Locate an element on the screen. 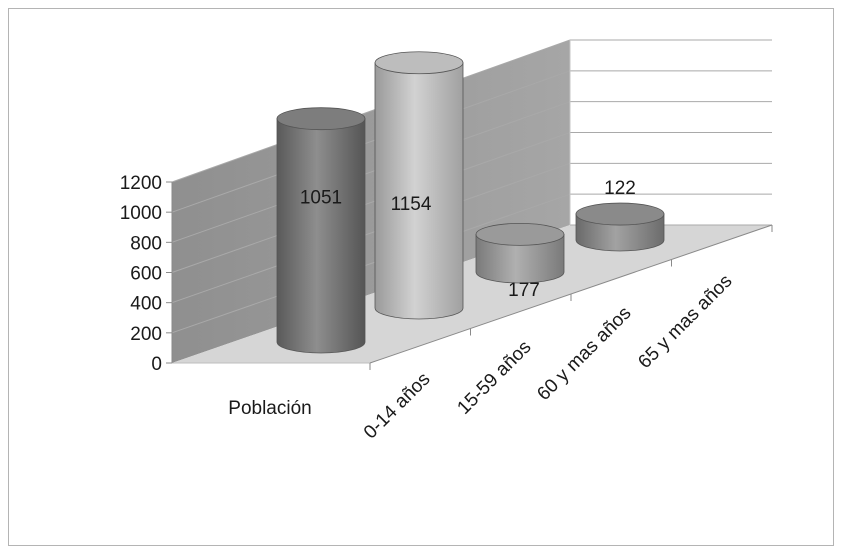  y-tick-label: 800 is located at coordinates (146, 243).